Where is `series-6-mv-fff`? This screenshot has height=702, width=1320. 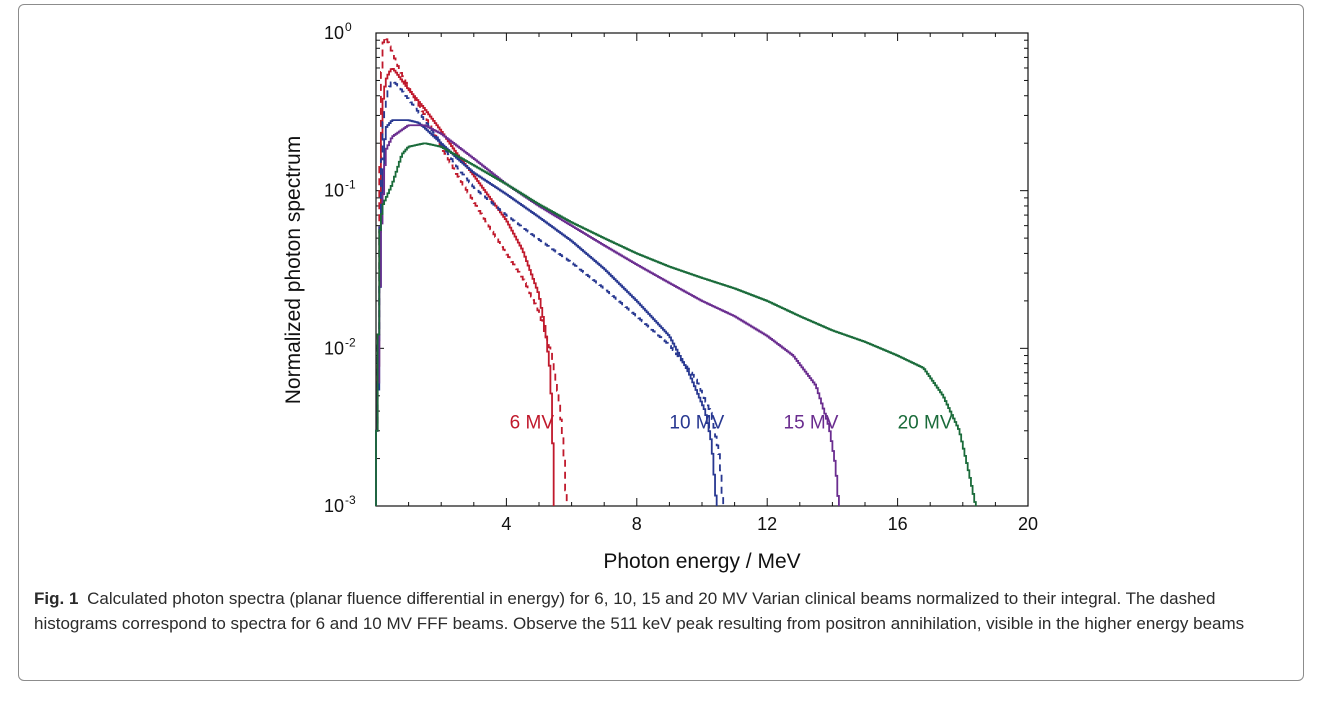
series-6-mv-fff is located at coordinates (471, 271).